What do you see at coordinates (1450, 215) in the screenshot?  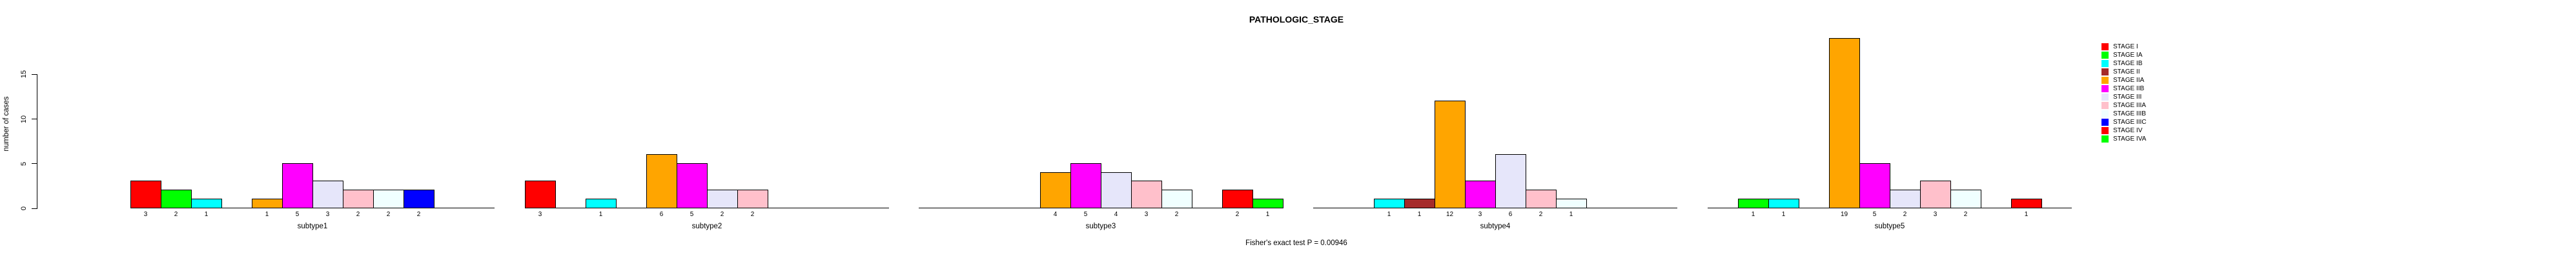 I see `bar-value-label: 12` at bounding box center [1450, 215].